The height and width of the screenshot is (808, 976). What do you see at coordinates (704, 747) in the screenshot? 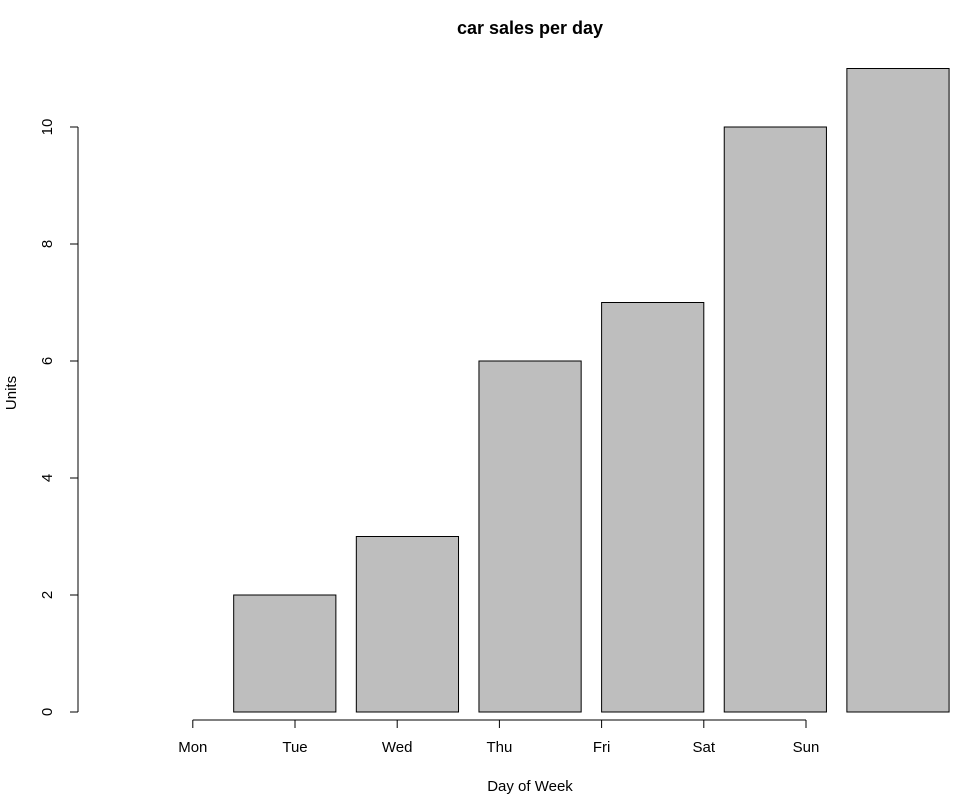
I see `x-tick-label: Sat` at bounding box center [704, 747].